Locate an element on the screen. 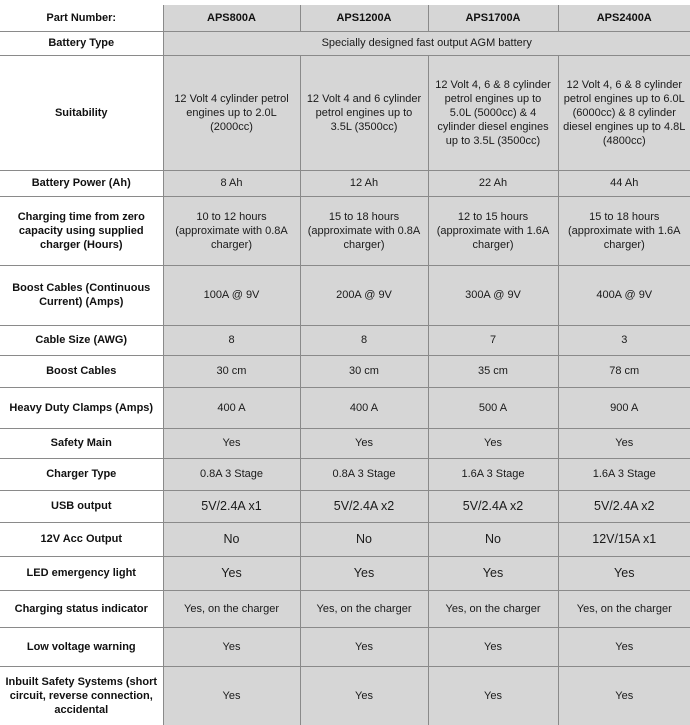  model-aps800a: APS800A is located at coordinates (231, 18).